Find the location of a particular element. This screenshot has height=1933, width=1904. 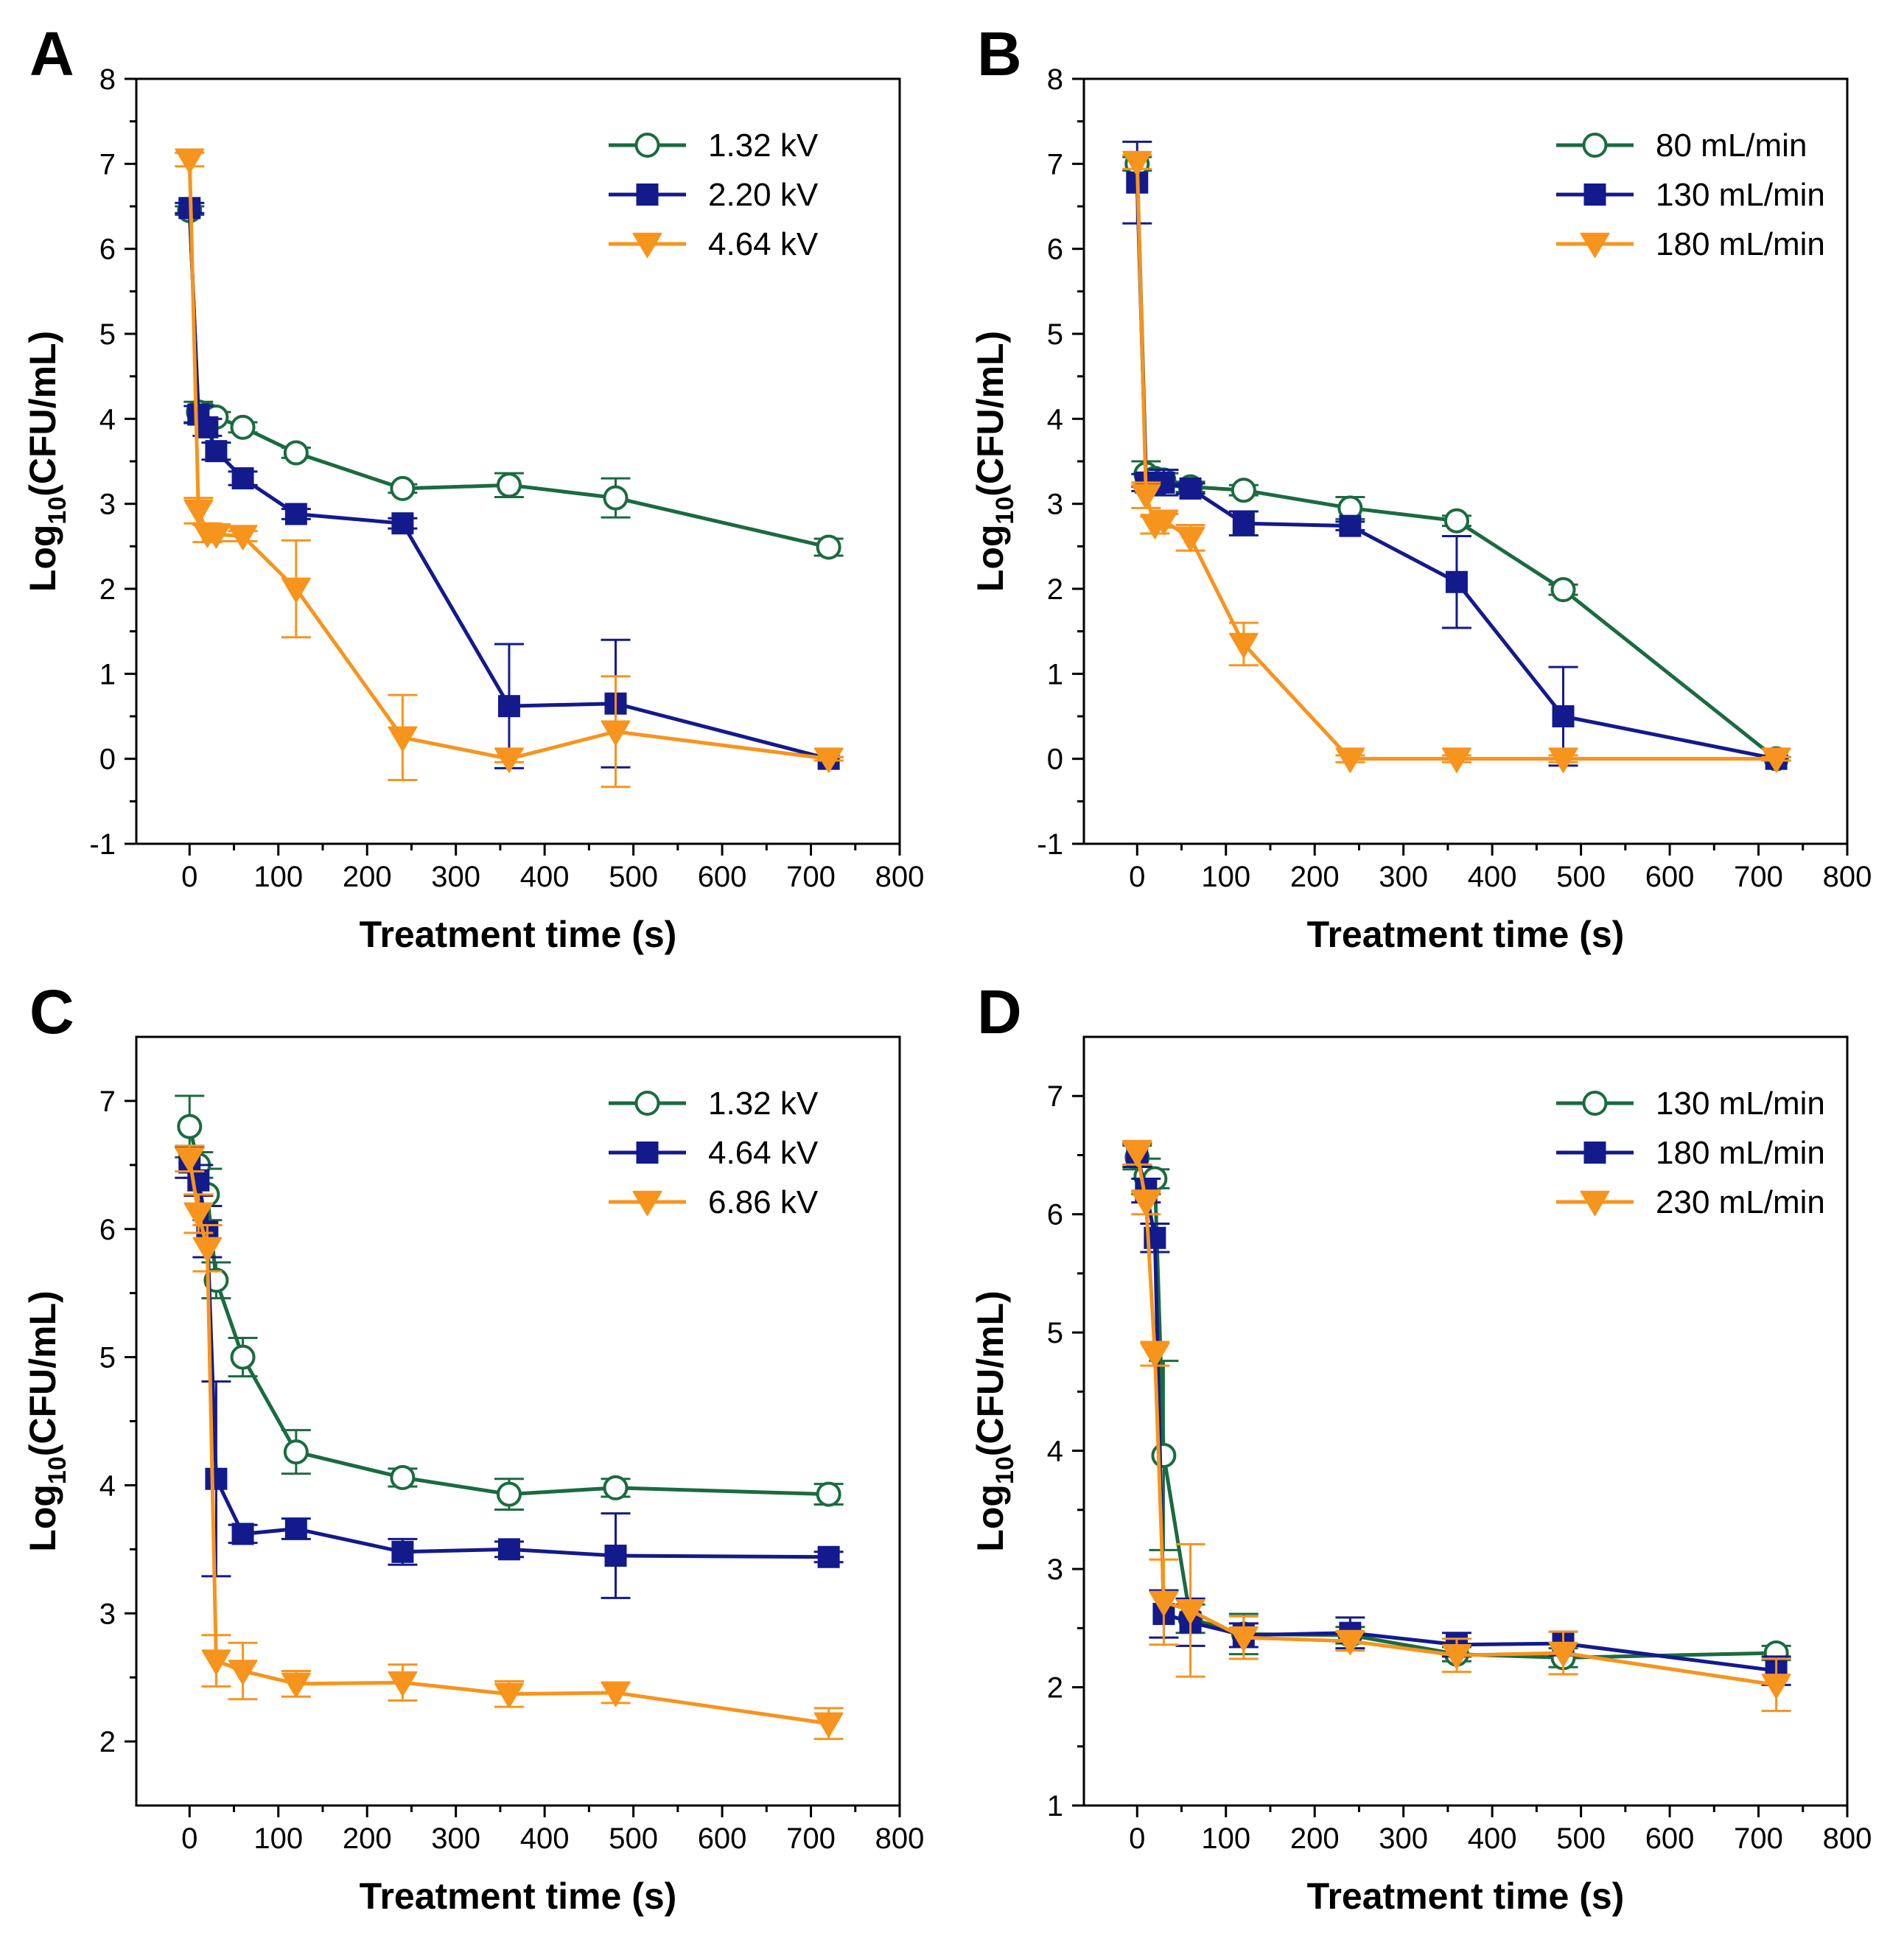

x-tick-label: 800 is located at coordinates (1848, 877).